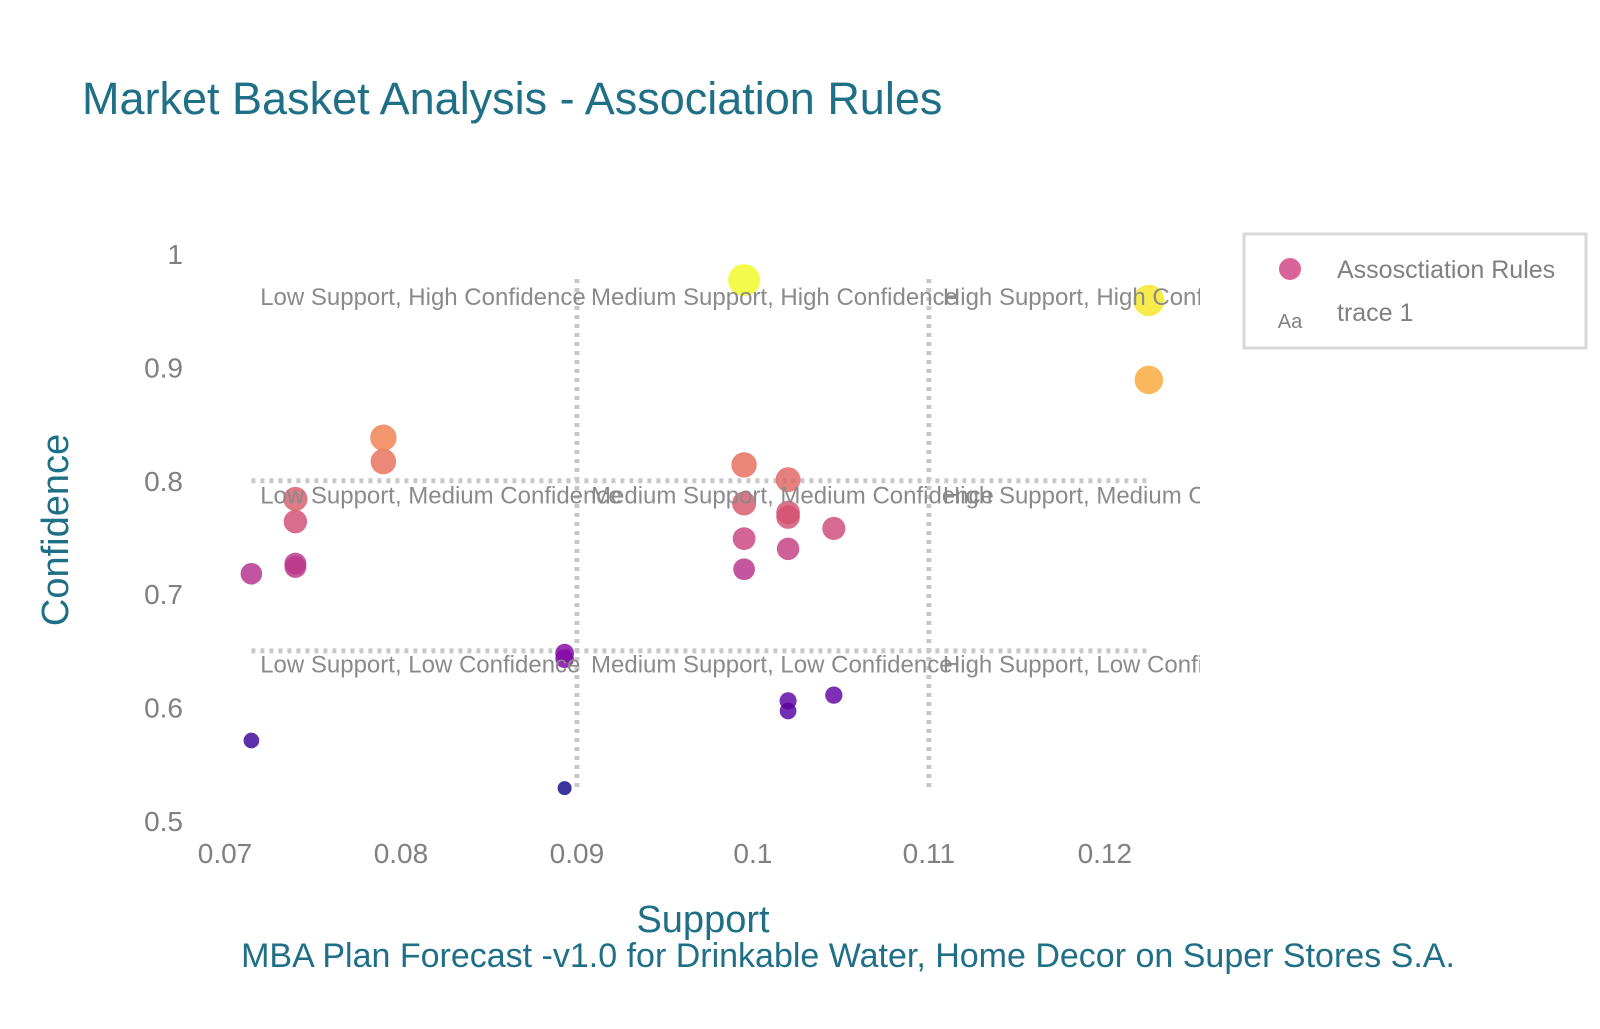  What do you see at coordinates (1446, 270) in the screenshot?
I see `legend-entry-association-rules: Assosctiation Rules` at bounding box center [1446, 270].